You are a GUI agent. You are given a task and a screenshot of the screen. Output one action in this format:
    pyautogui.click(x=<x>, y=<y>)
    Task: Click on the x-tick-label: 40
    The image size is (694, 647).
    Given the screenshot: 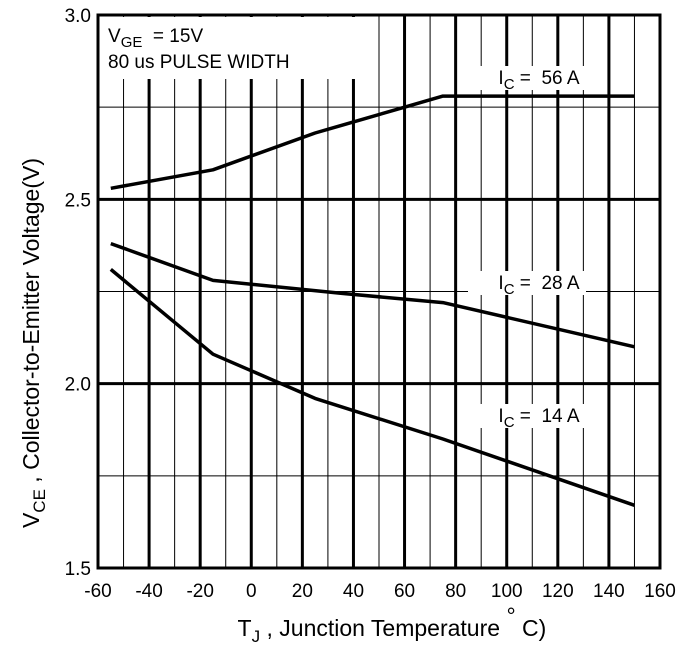 What is the action you would take?
    pyautogui.click(x=353, y=591)
    